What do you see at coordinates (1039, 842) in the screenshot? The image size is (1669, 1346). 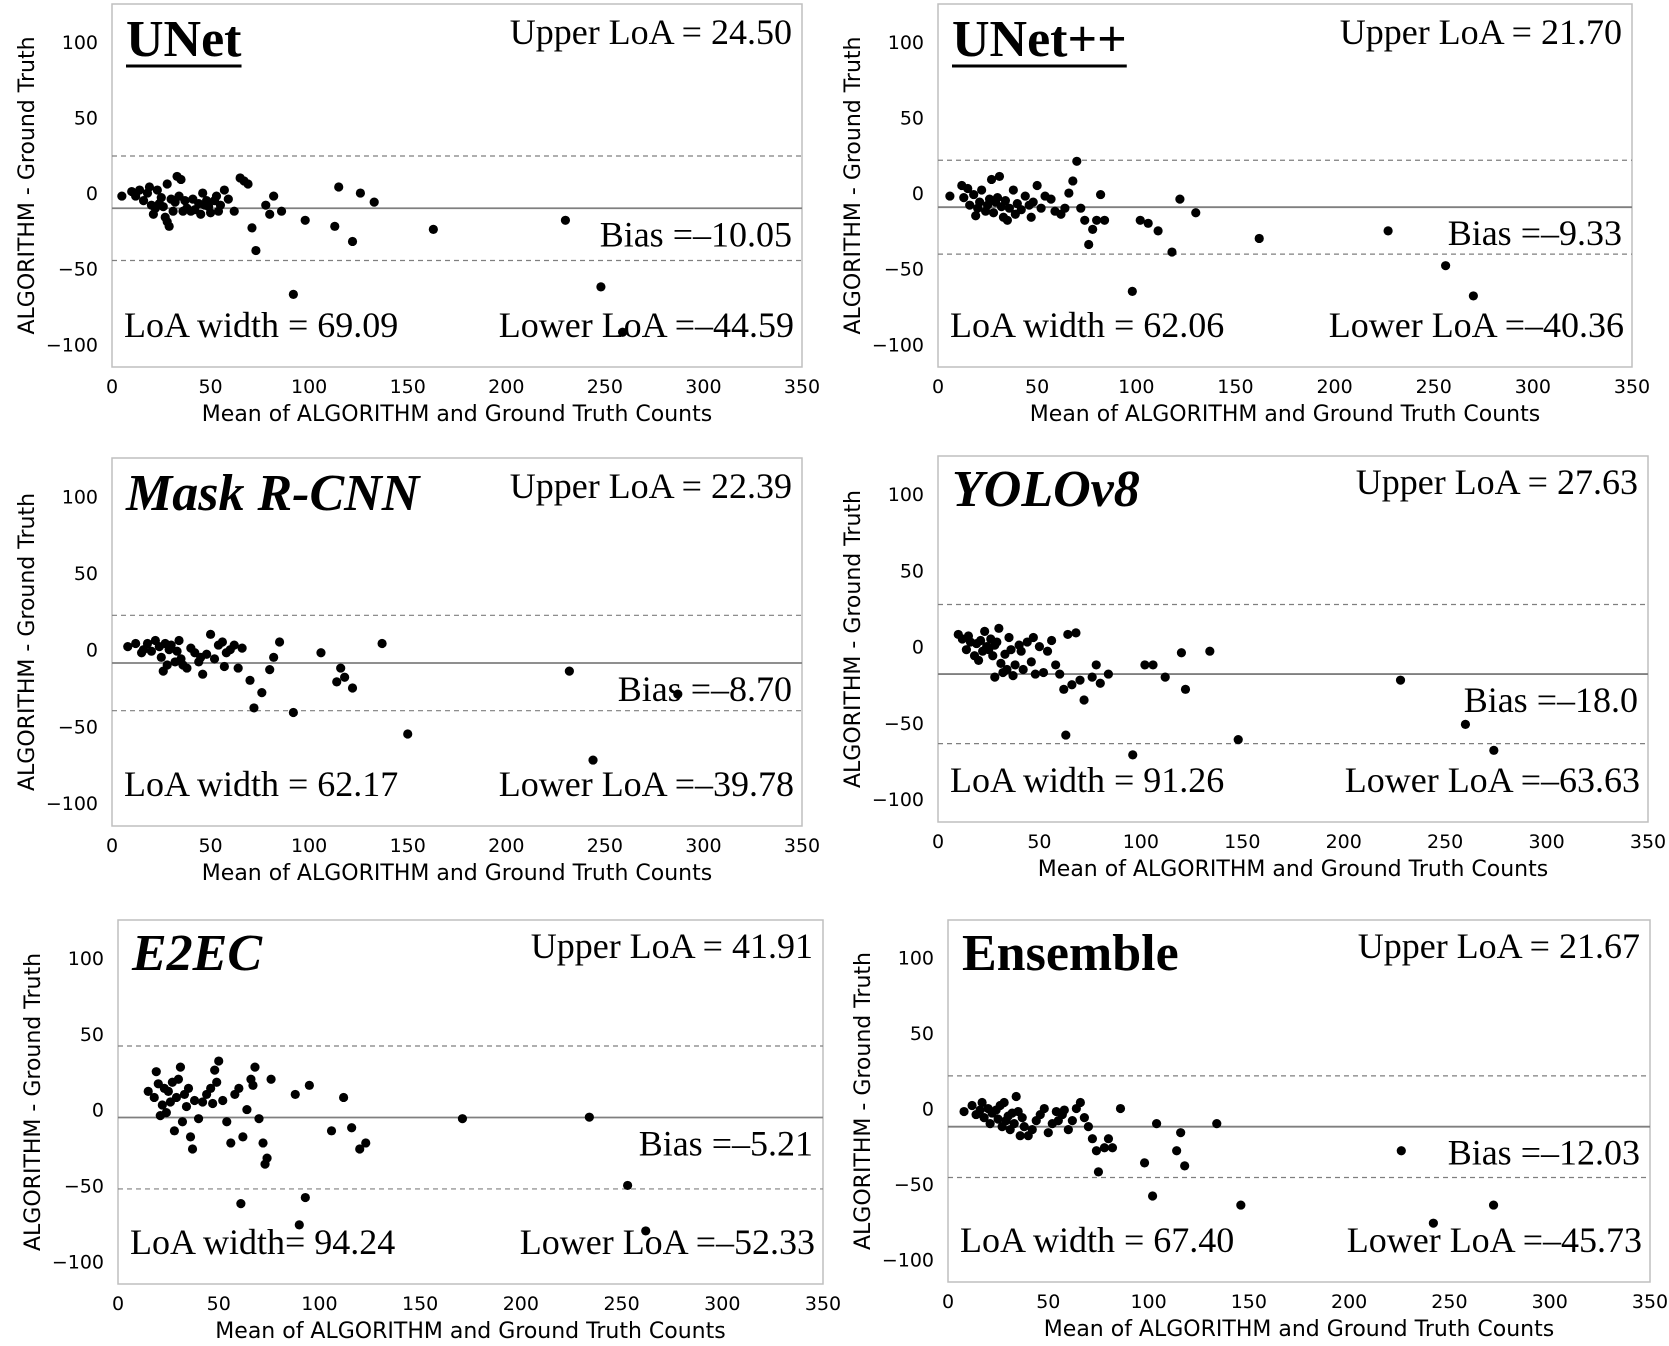 I see `x-tick-label: 50` at bounding box center [1039, 842].